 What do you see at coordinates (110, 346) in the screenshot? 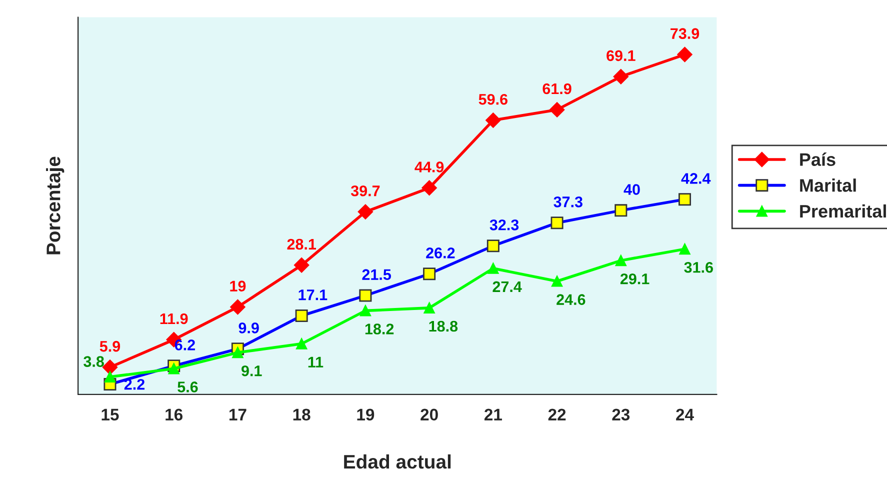
I see `data-label: 5.9` at bounding box center [110, 346].